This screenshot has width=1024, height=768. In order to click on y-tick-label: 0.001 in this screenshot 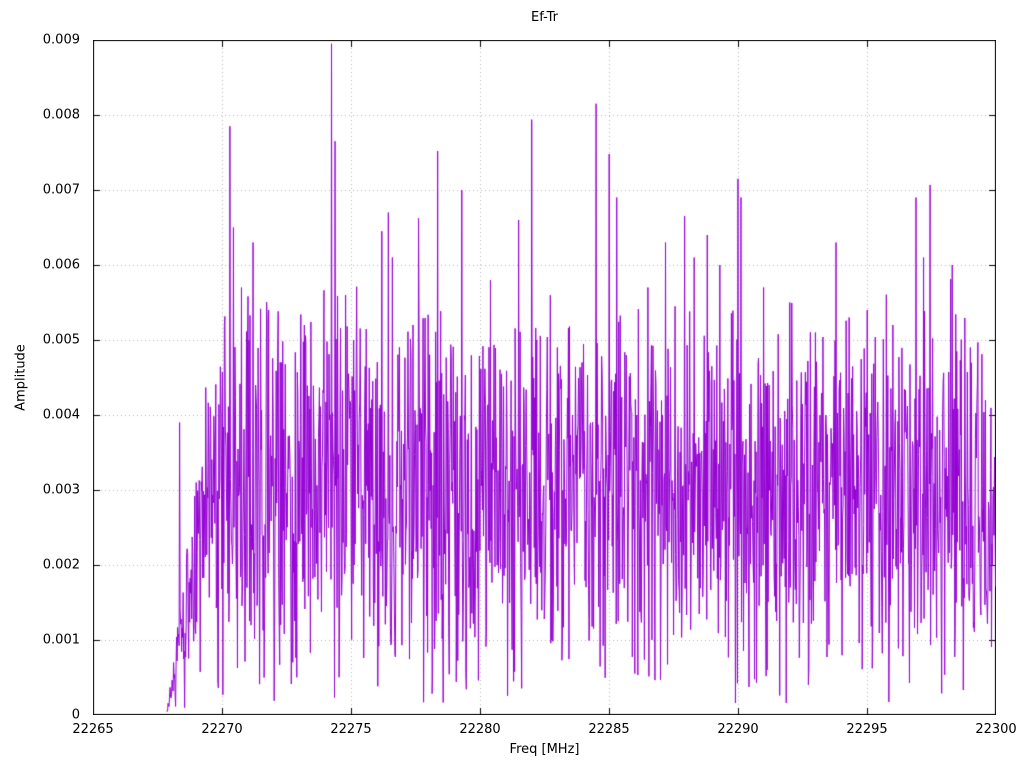, I will do `click(61, 640)`.